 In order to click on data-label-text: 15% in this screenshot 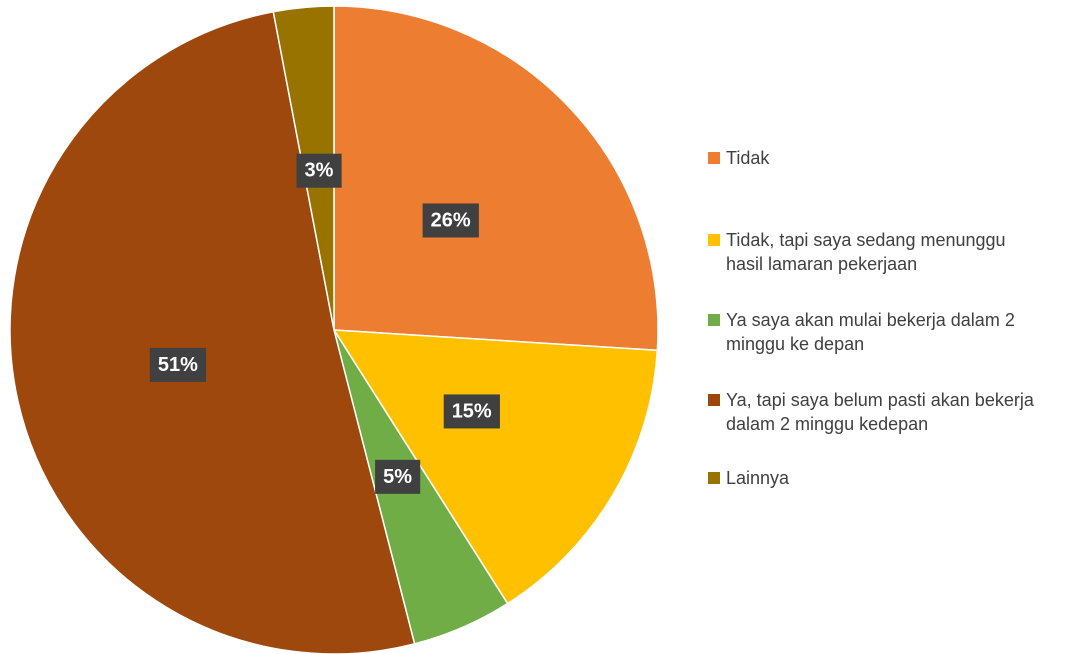, I will do `click(472, 411)`.